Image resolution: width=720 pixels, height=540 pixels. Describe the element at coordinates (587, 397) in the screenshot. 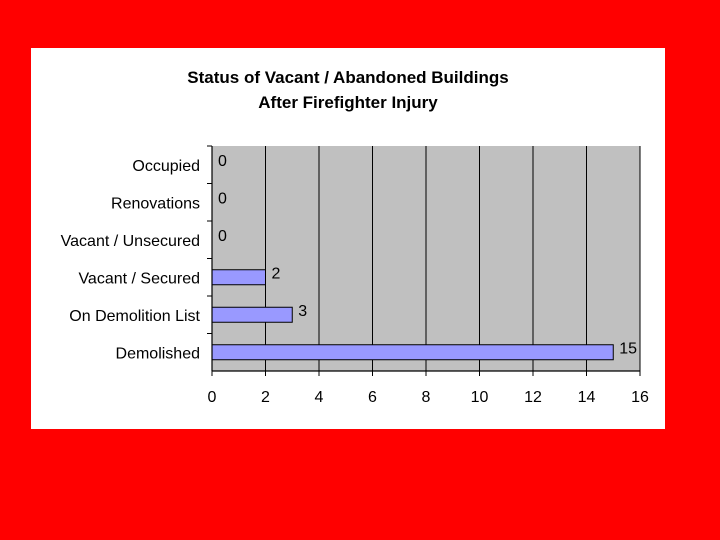

I see `x-tick-label: 14` at that location.